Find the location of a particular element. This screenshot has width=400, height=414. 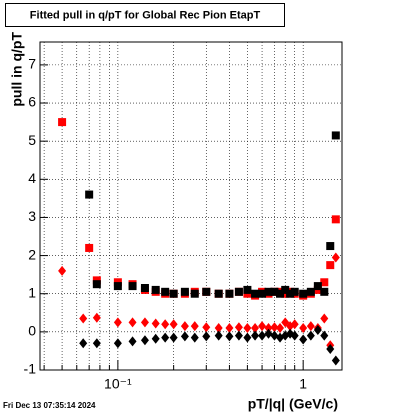

y-tick-label: 2 is located at coordinates (32, 254).